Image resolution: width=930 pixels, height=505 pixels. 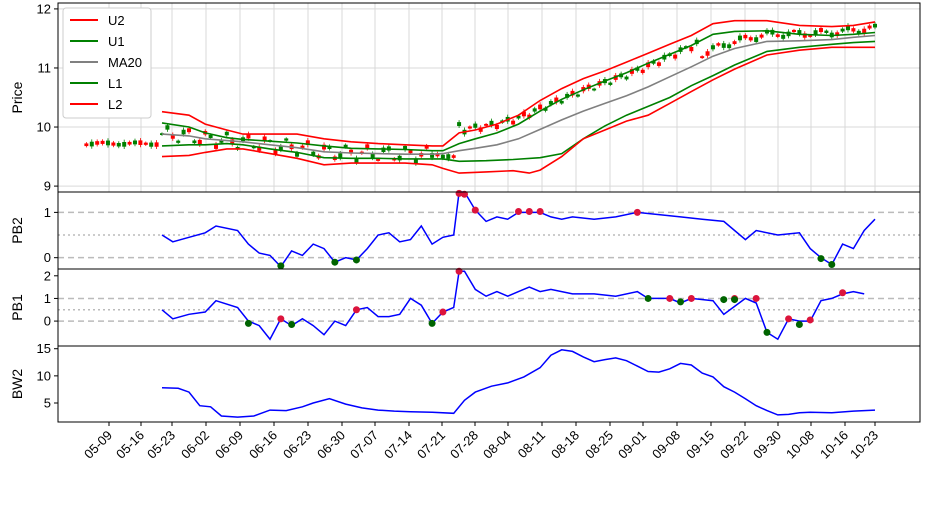 I want to click on y-tick-label: 1, so click(x=47, y=212).